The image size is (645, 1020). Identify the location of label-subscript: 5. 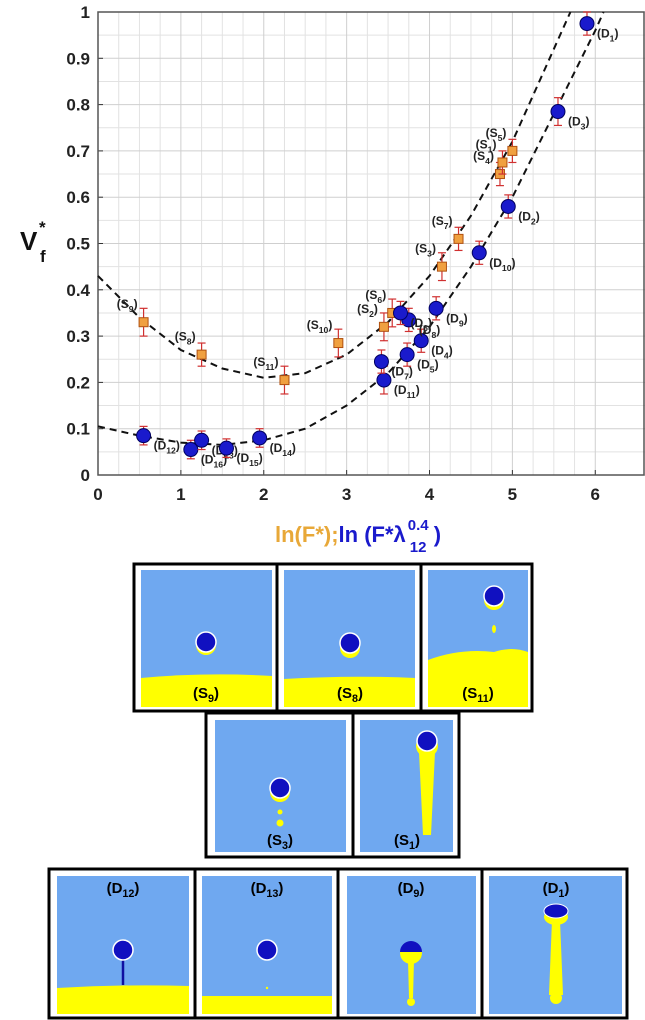
(432, 370).